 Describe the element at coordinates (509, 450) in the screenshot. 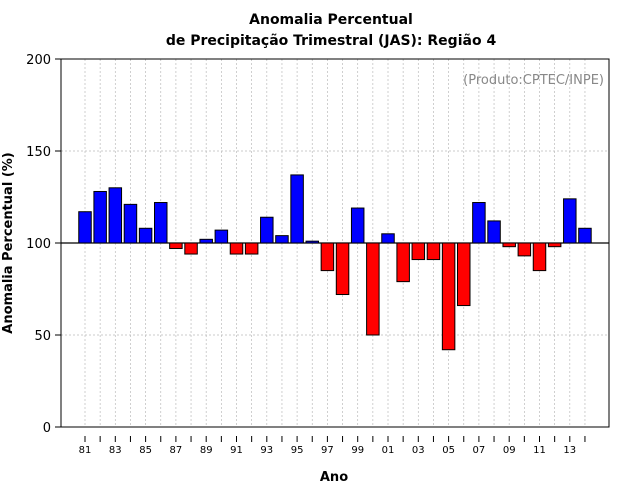

I see `x-tick-label: 09` at that location.